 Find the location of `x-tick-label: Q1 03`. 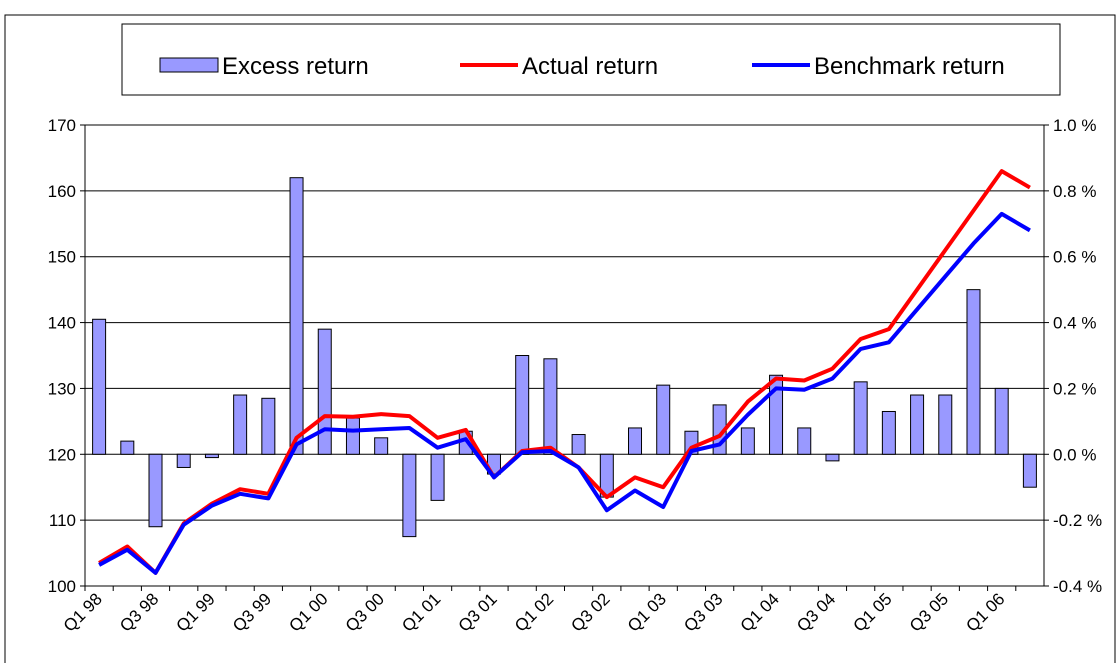

x-tick-label: Q1 03 is located at coordinates (647, 612).